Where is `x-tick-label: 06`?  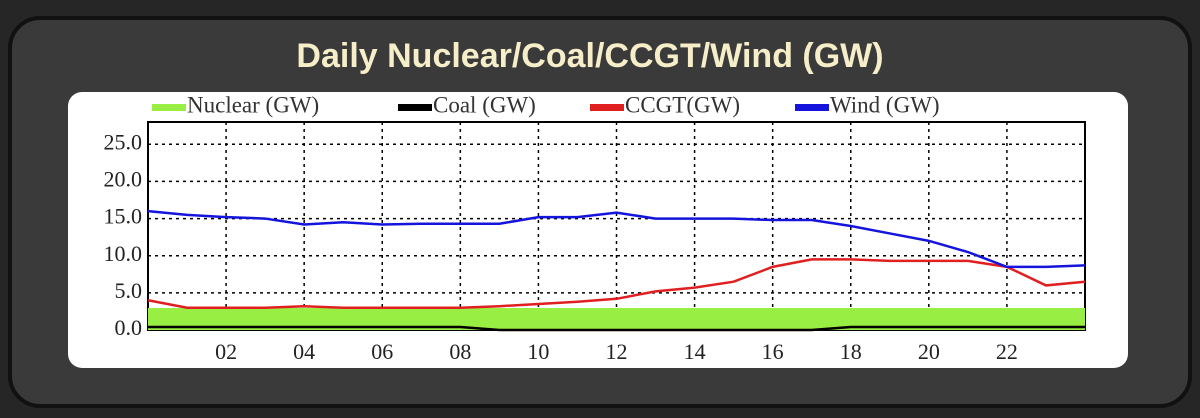 x-tick-label: 06 is located at coordinates (382, 351).